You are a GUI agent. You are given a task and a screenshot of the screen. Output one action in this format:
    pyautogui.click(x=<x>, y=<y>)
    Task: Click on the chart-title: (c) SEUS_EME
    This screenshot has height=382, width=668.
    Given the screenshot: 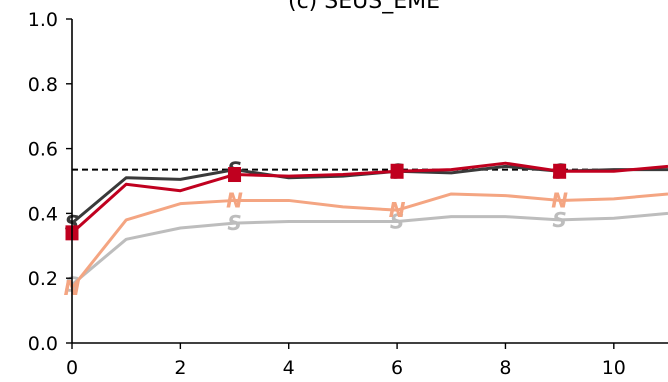 What is the action you would take?
    pyautogui.click(x=364, y=7)
    